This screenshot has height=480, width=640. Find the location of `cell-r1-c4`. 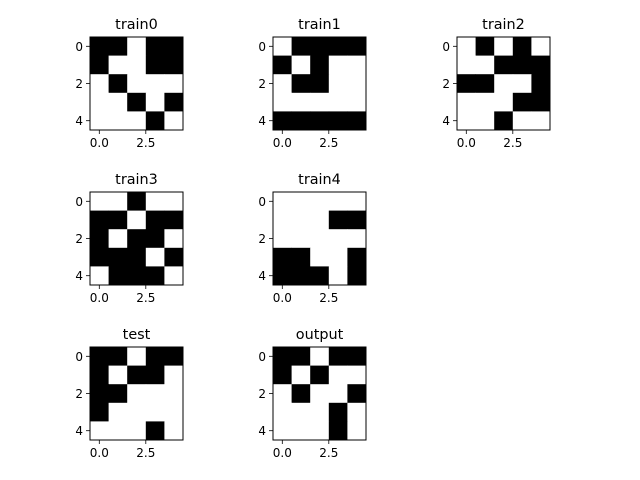

cell-r1-c4 is located at coordinates (357, 375).